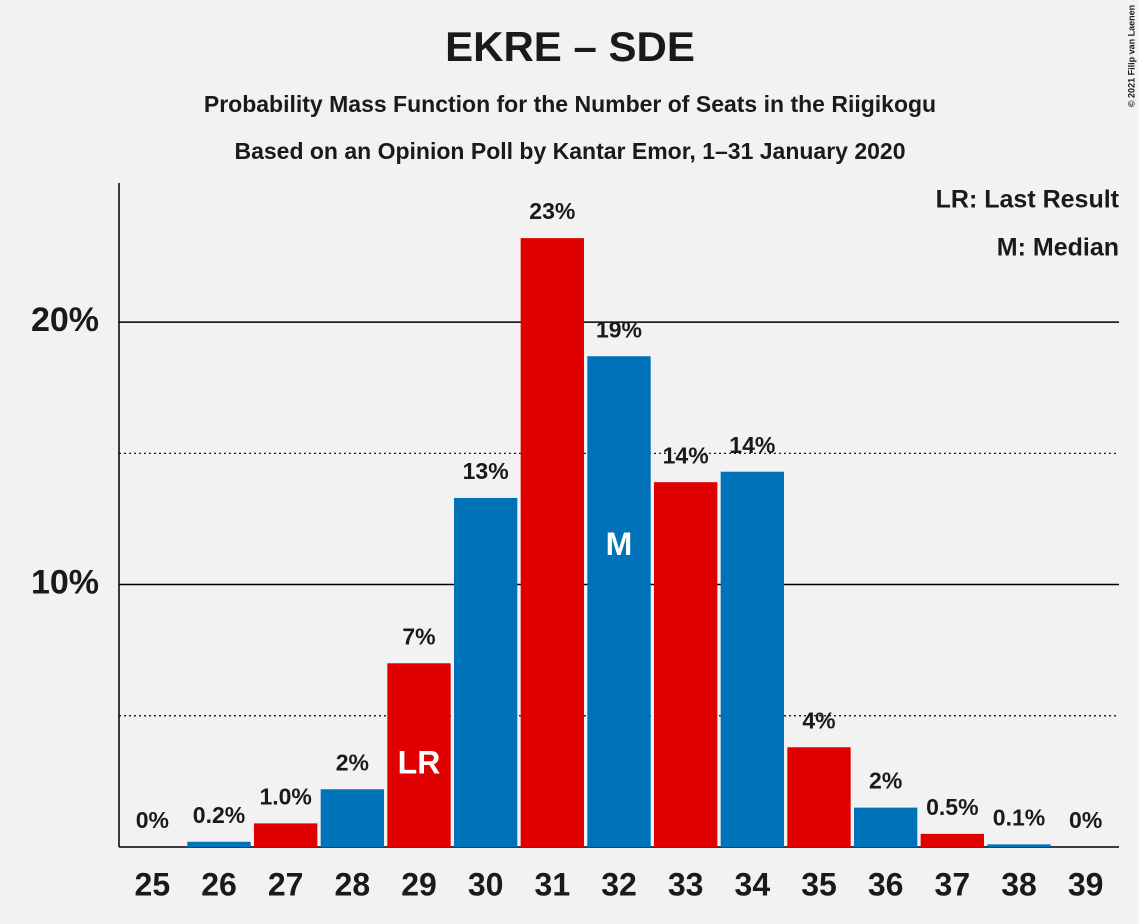 Image resolution: width=1139 pixels, height=924 pixels. What do you see at coordinates (753, 884) in the screenshot?
I see `x-tick-label: 34` at bounding box center [753, 884].